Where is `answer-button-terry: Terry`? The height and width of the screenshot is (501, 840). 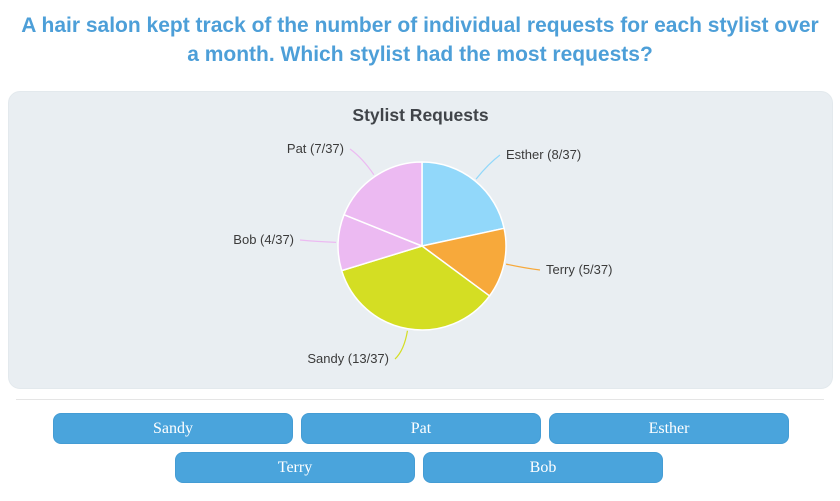
answer-button-terry: Terry is located at coordinates (295, 467).